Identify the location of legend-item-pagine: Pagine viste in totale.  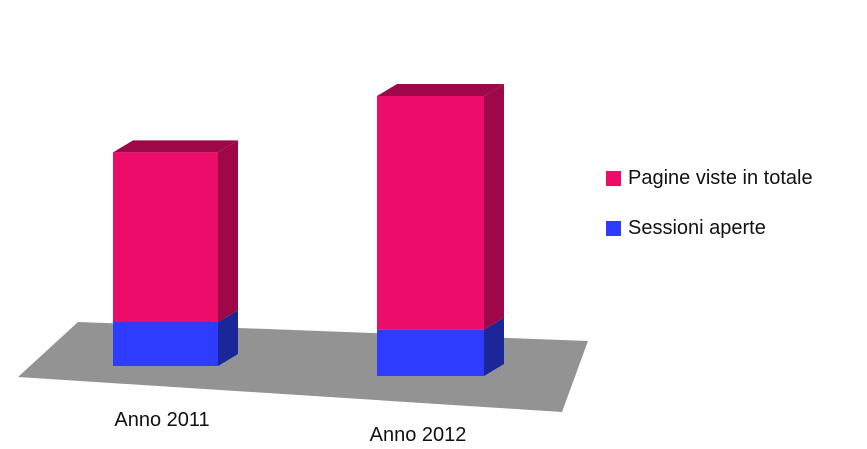
(709, 178).